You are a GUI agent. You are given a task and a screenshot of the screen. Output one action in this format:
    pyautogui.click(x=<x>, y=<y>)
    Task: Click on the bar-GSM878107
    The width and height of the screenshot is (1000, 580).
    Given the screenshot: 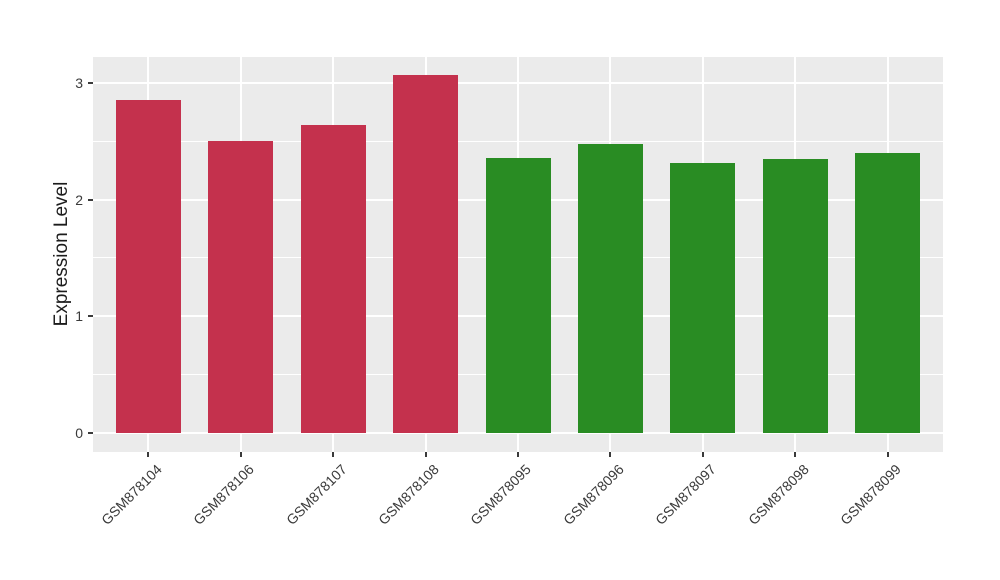 What is the action you would take?
    pyautogui.click(x=333, y=278)
    